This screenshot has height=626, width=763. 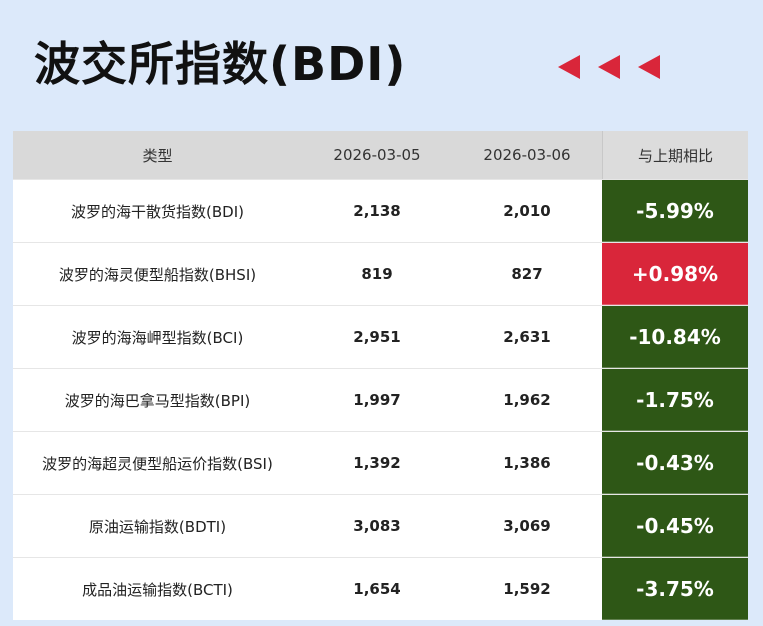 What do you see at coordinates (157, 211) in the screenshot?
I see `table-cell: 波罗的海干散货指数(BDI)` at bounding box center [157, 211].